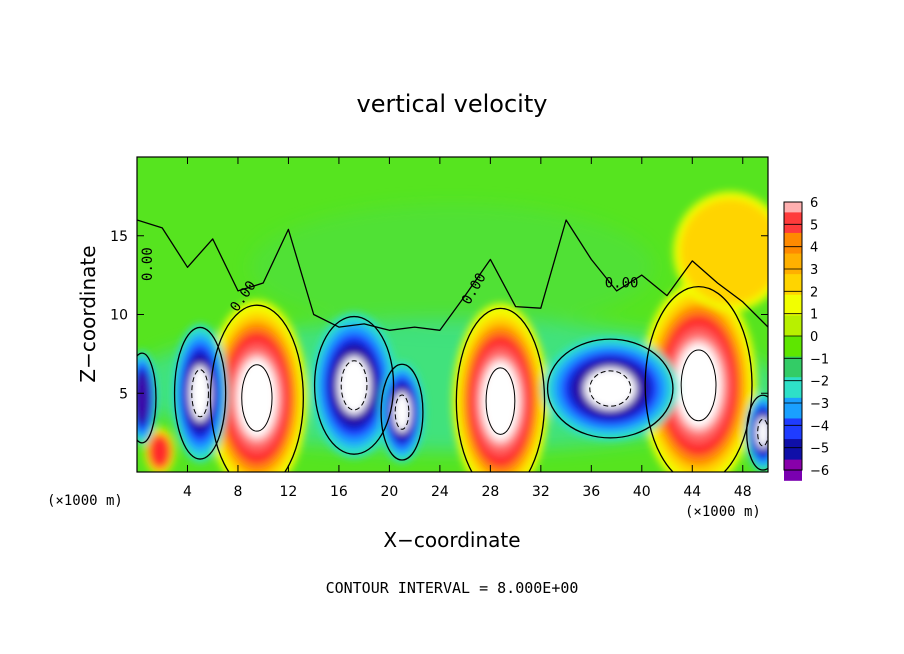 The image size is (904, 654). Describe the element at coordinates (642, 492) in the screenshot. I see `x-tick-label: 40` at that location.